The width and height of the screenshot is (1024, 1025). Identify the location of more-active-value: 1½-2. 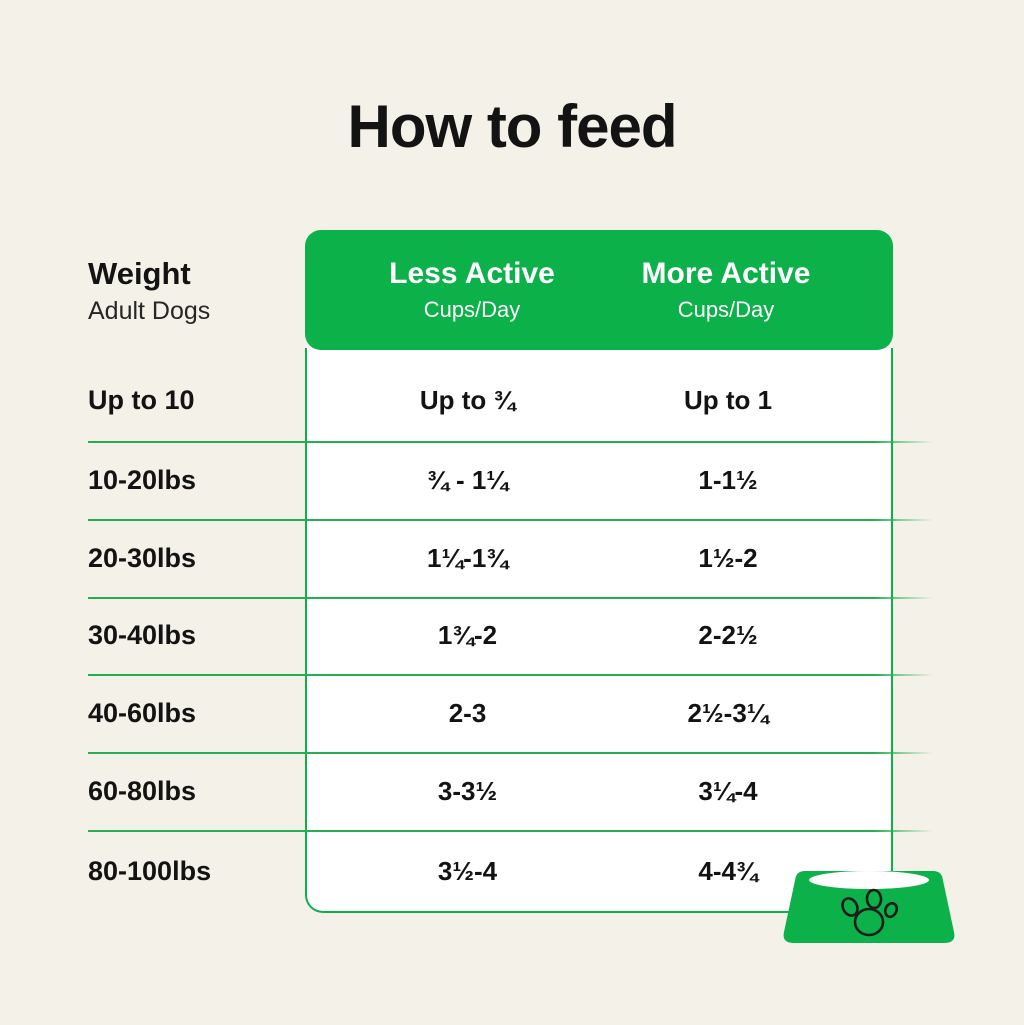
(728, 558).